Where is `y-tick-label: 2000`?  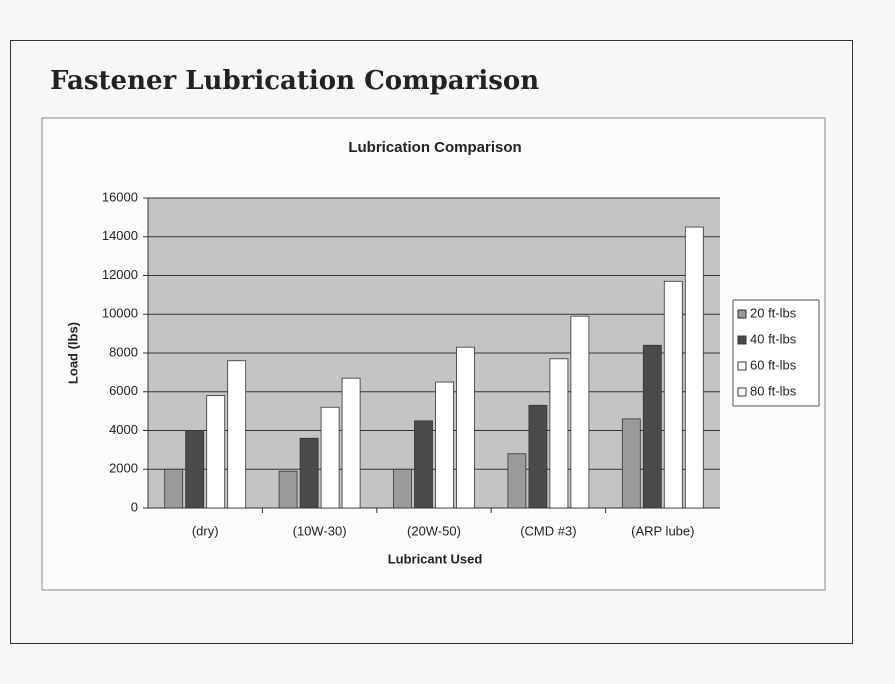
y-tick-label: 2000 is located at coordinates (123, 468).